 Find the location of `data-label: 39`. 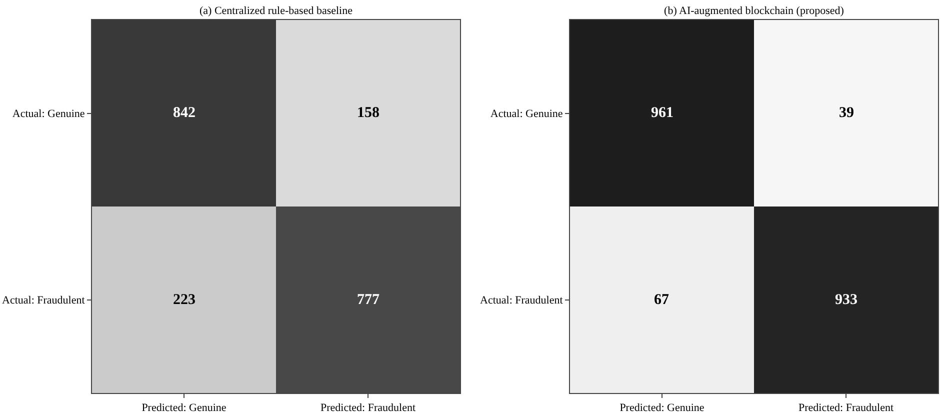

data-label: 39 is located at coordinates (846, 113).